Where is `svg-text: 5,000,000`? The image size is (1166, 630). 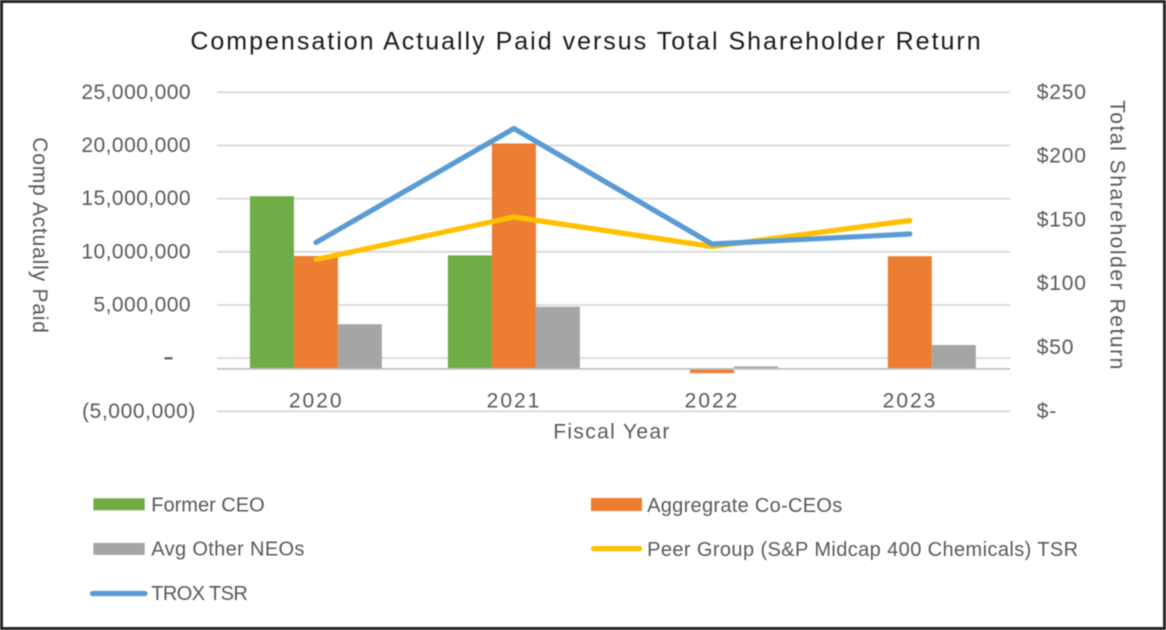 svg-text: 5,000,000 is located at coordinates (142, 305).